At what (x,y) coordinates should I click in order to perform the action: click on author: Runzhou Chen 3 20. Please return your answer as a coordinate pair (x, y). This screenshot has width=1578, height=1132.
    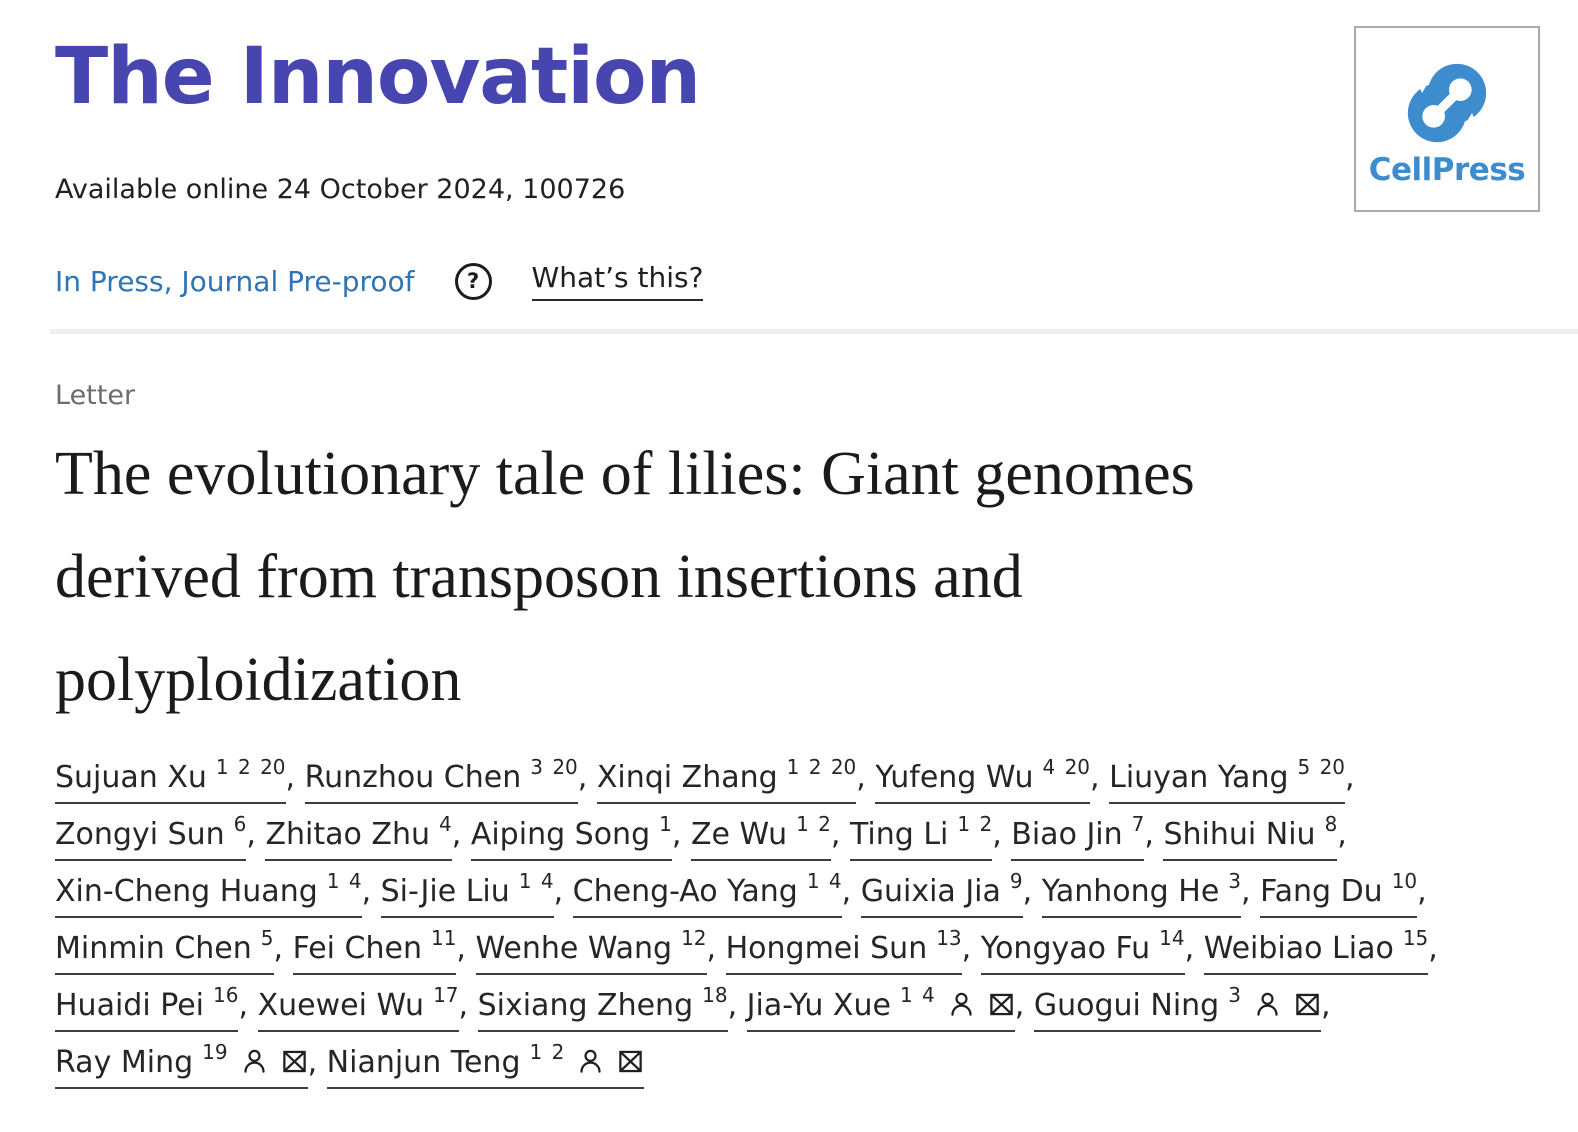
    Looking at the image, I should click on (441, 779).